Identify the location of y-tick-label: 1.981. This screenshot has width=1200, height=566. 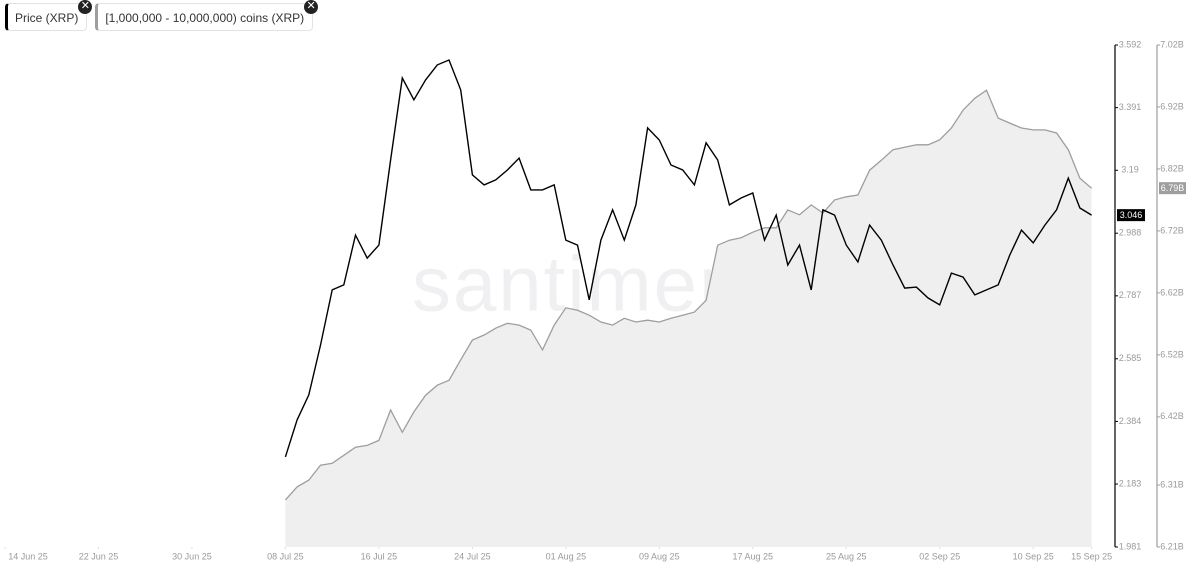
(1130, 546).